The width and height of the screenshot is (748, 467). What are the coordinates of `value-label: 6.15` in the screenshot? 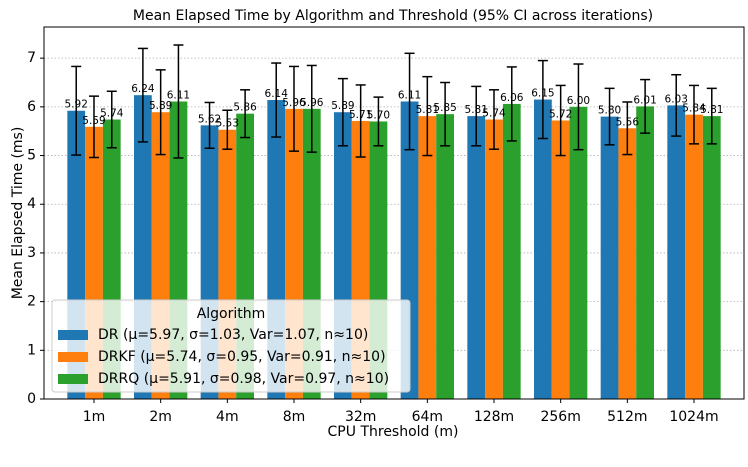 It's located at (542, 94).